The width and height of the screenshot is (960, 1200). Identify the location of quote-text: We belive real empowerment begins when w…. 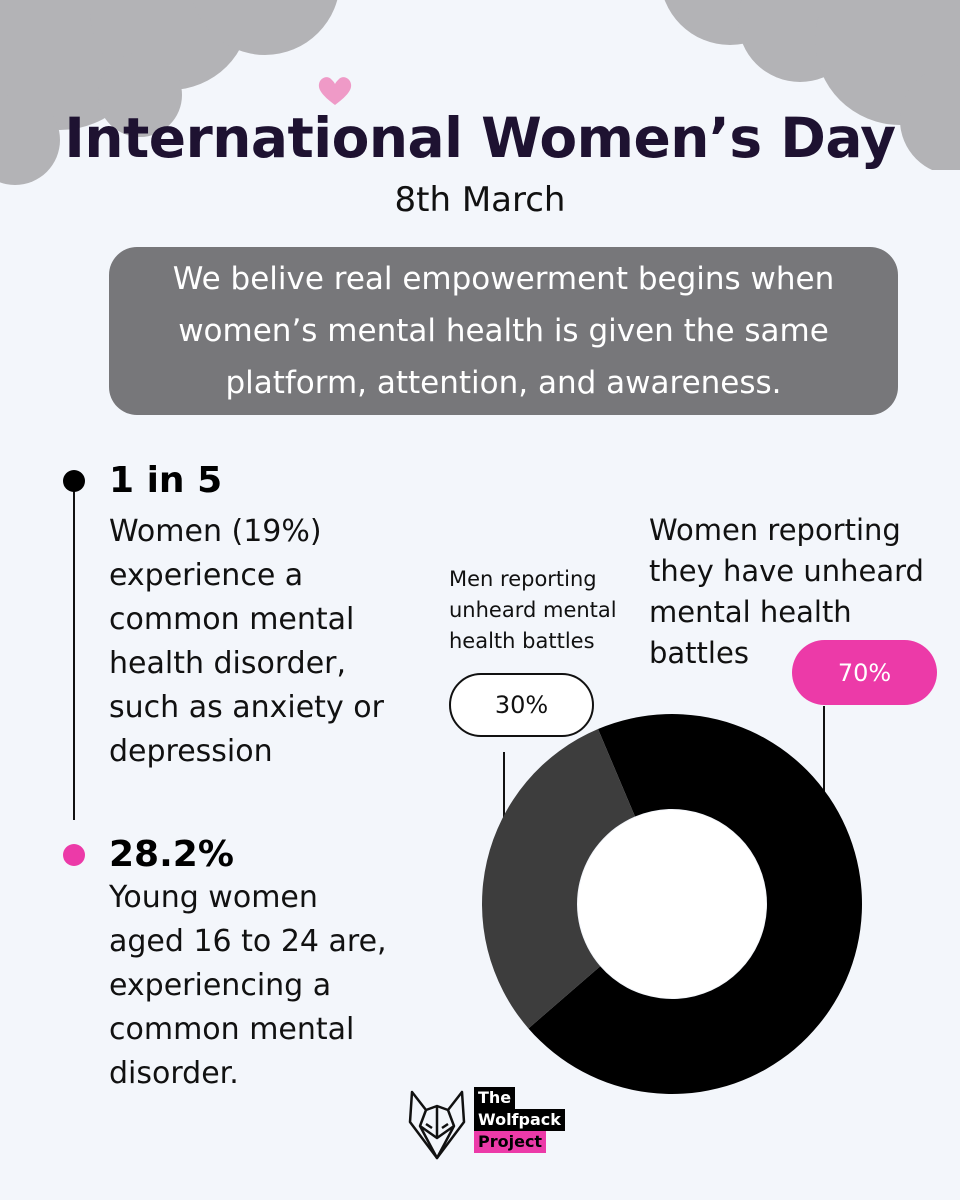
(504, 331).